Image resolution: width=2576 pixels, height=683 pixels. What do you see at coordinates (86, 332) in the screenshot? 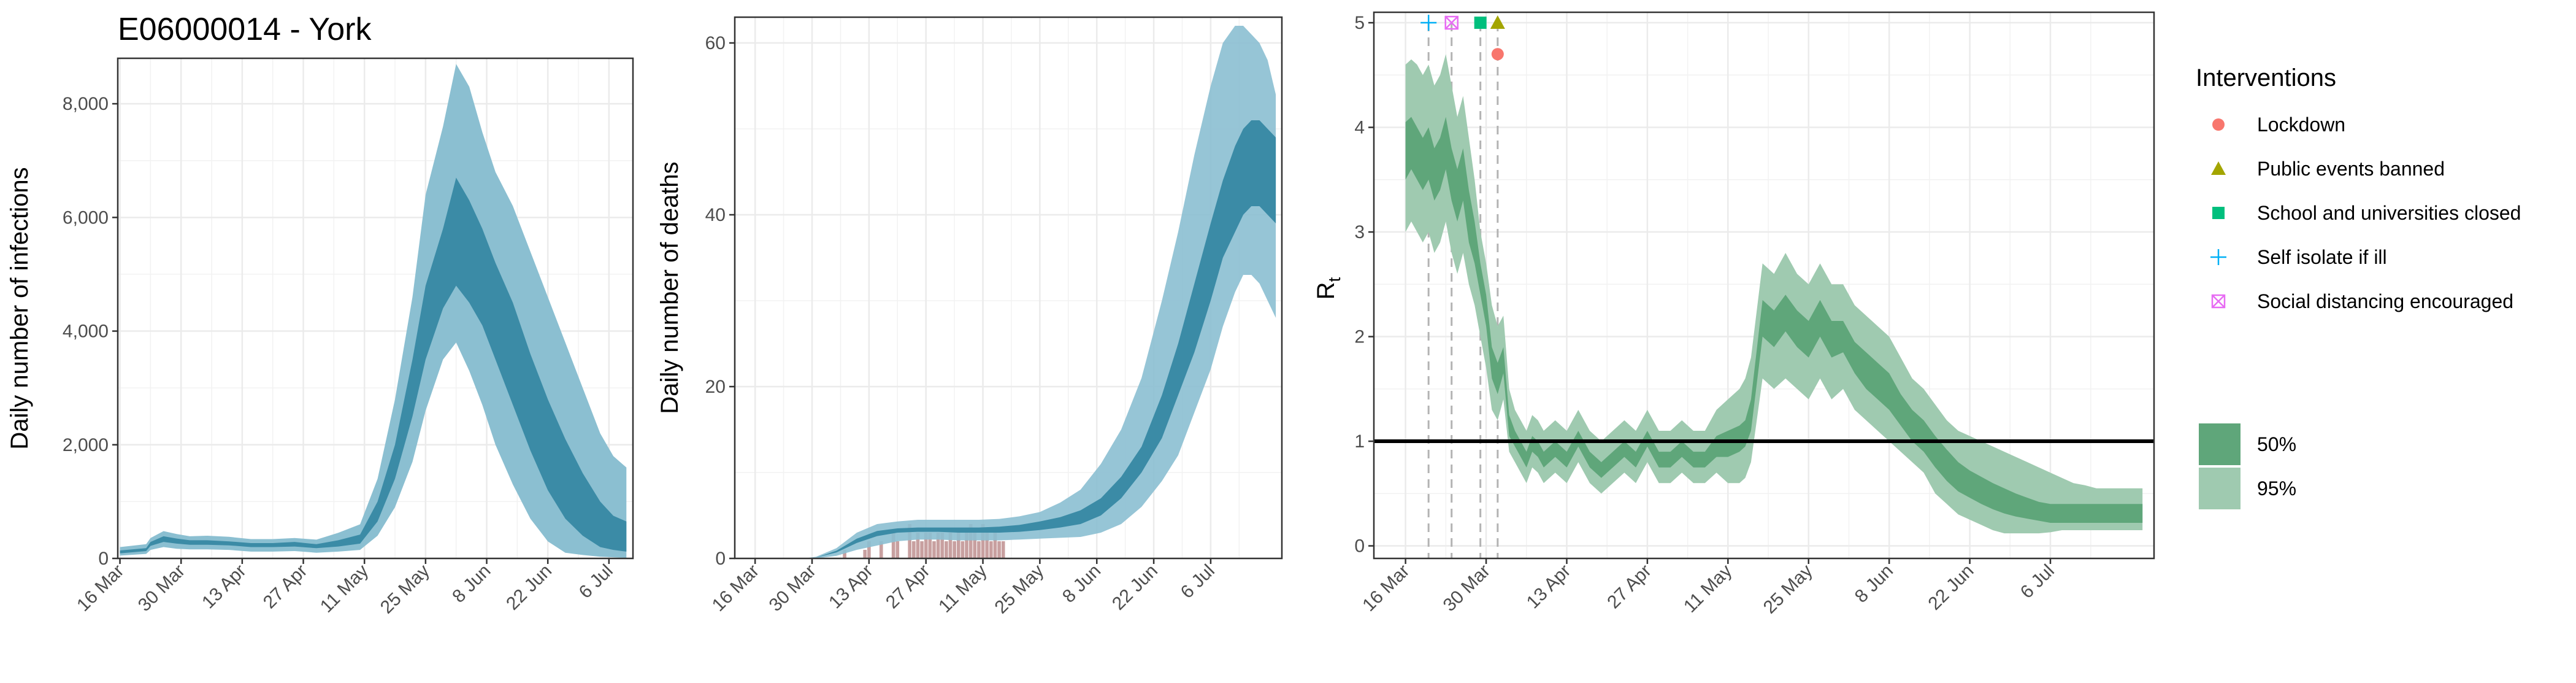
I see `y-tick-label: 4,000` at bounding box center [86, 332].